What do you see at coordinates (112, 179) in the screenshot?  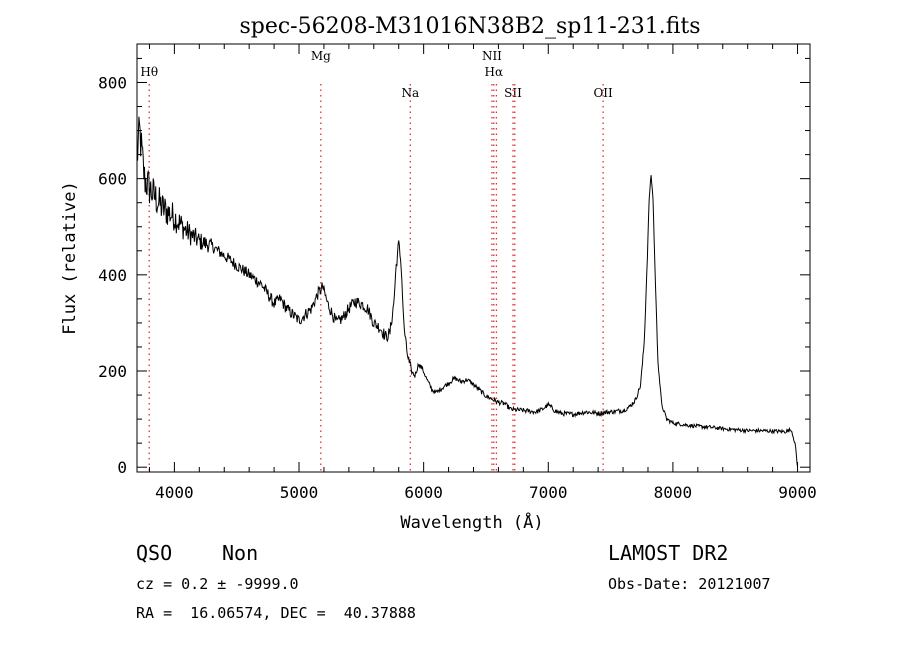 I see `y-tick-label: 600` at bounding box center [112, 179].